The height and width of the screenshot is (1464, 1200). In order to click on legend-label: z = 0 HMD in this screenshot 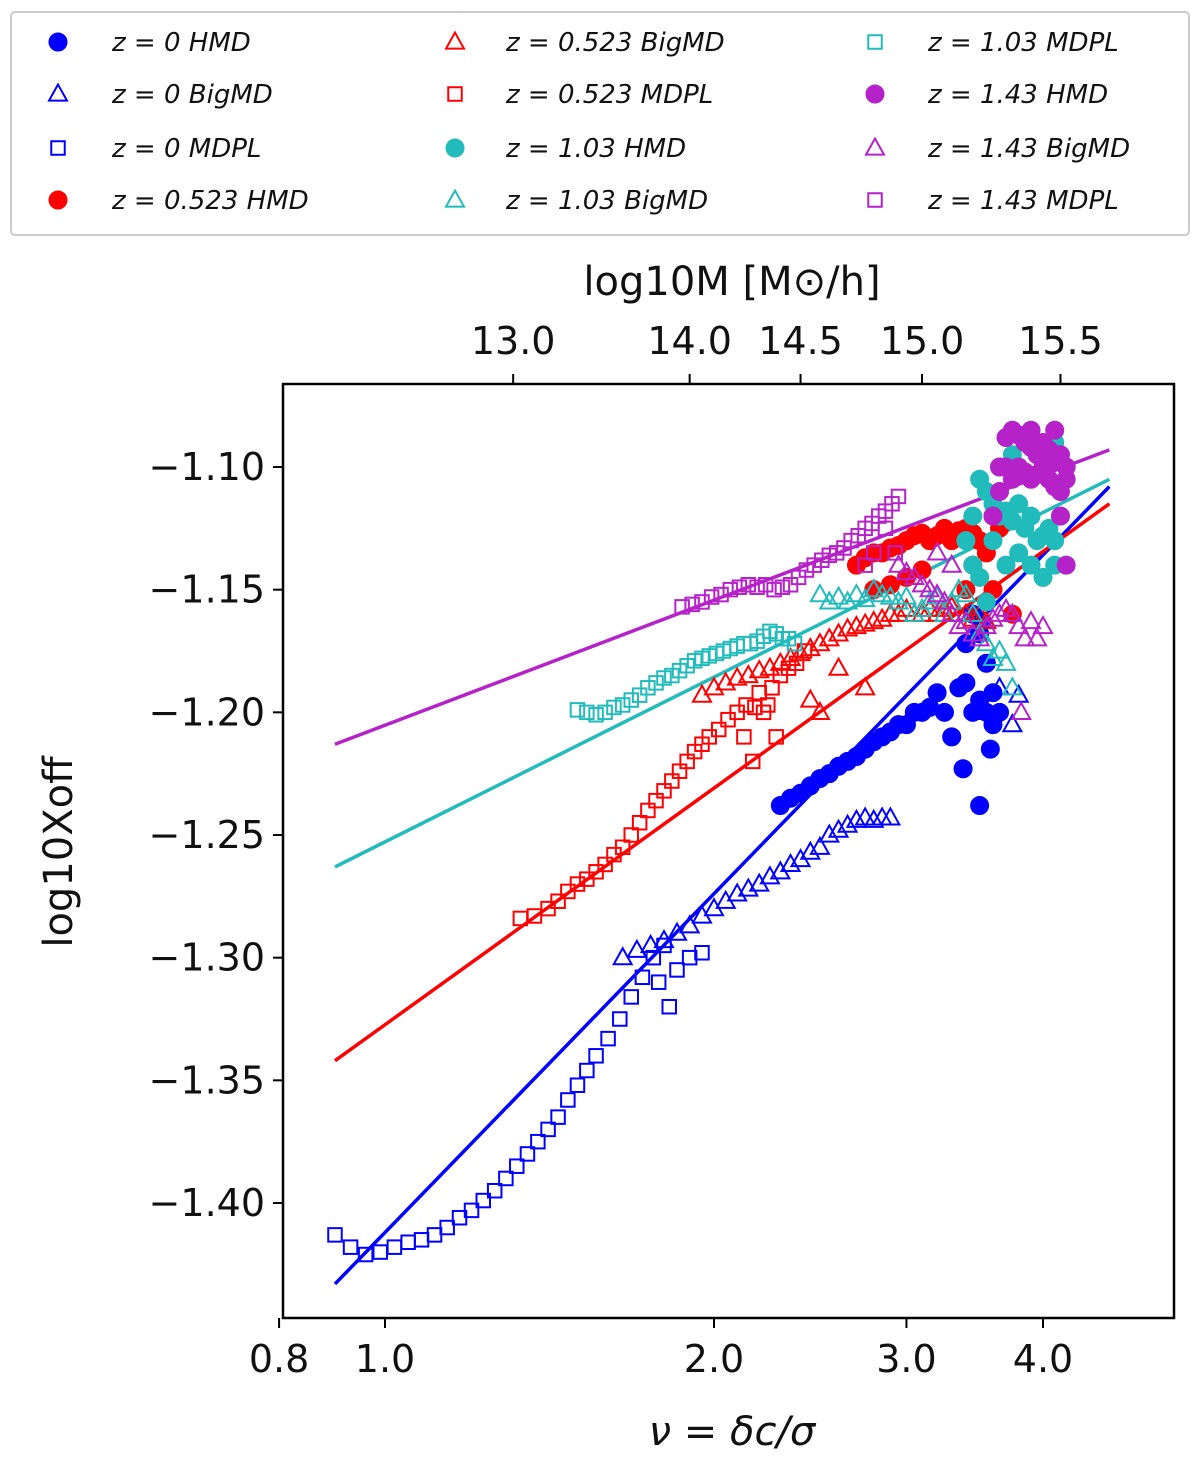, I will do `click(181, 43)`.